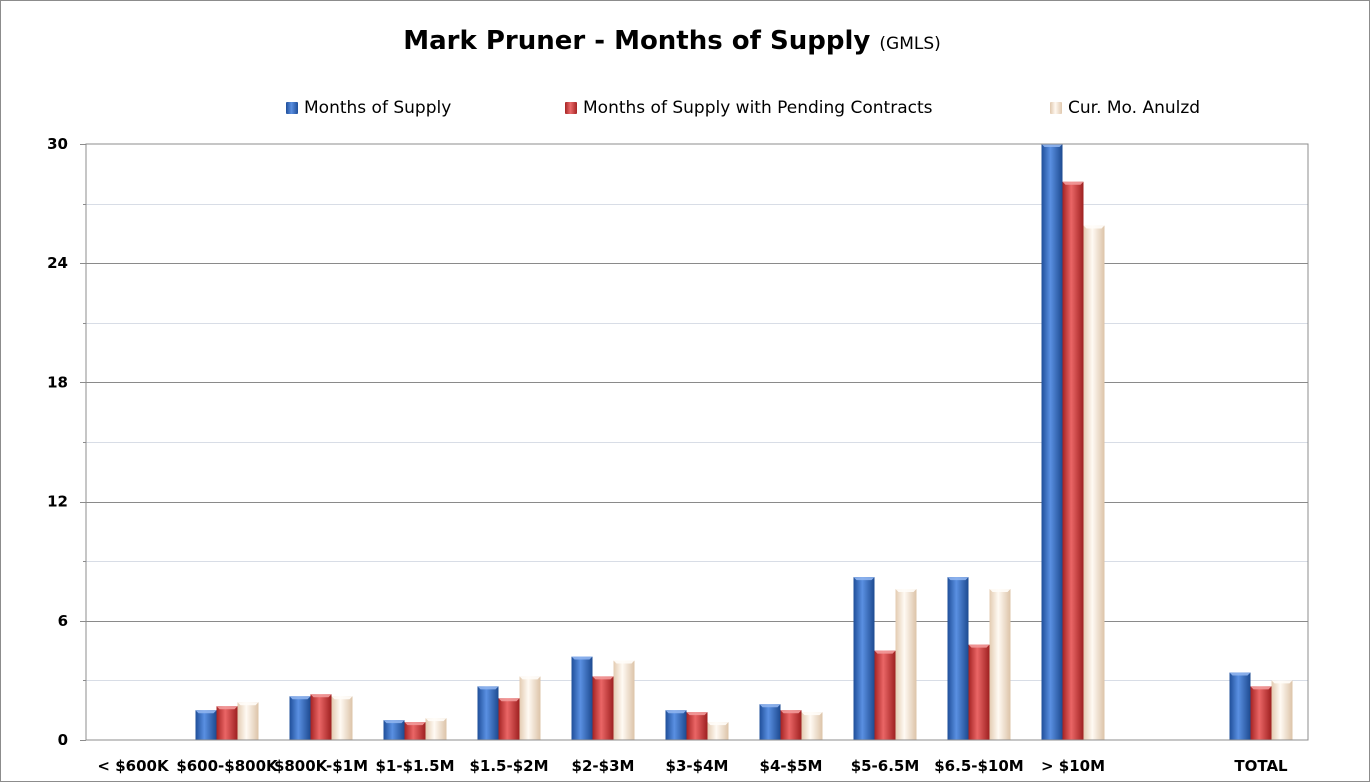 The image size is (1370, 782). I want to click on legend-swatch-cream-icon, so click(1056, 108).